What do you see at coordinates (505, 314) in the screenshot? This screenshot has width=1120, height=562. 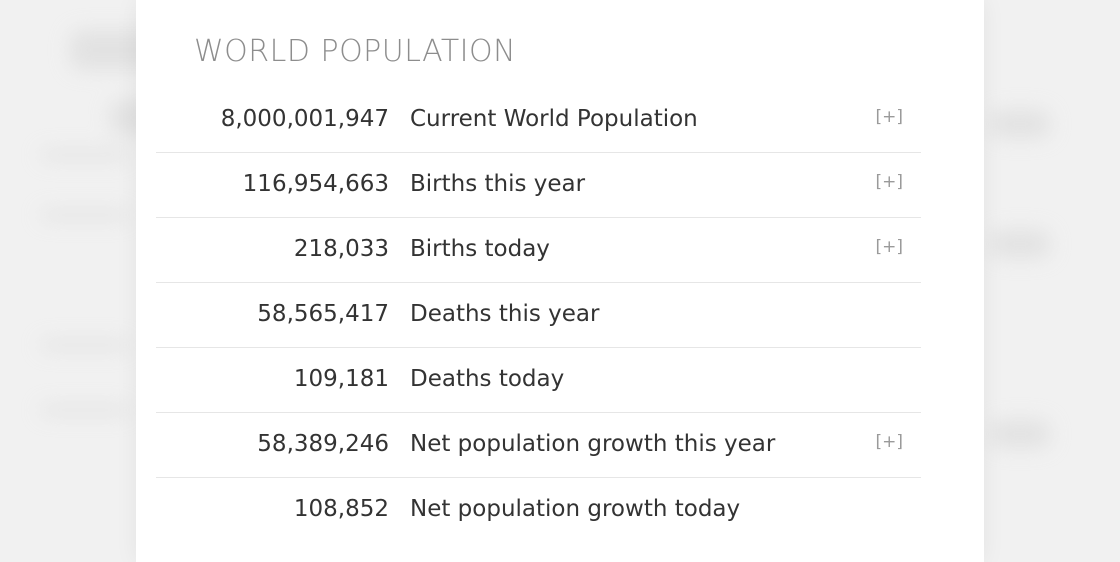 I see `stat-label: Deaths this year` at bounding box center [505, 314].